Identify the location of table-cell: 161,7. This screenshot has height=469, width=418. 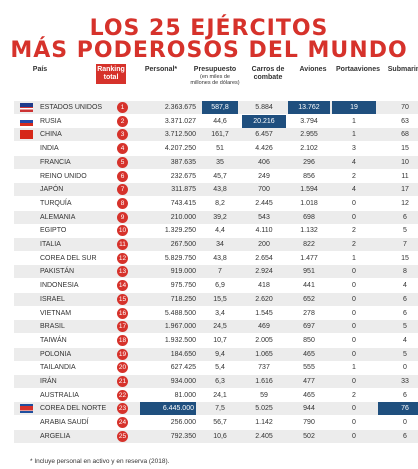
(220, 135).